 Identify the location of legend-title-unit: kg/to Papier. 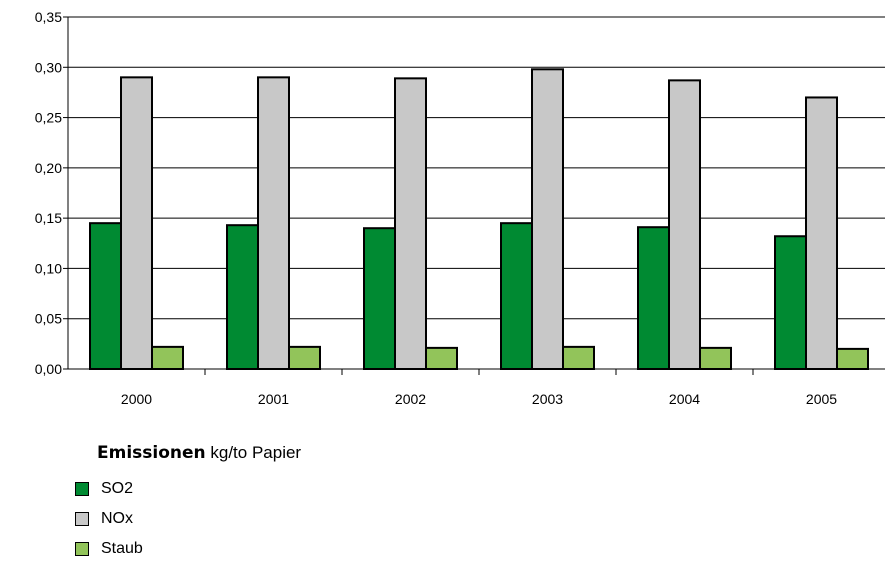
(253, 452).